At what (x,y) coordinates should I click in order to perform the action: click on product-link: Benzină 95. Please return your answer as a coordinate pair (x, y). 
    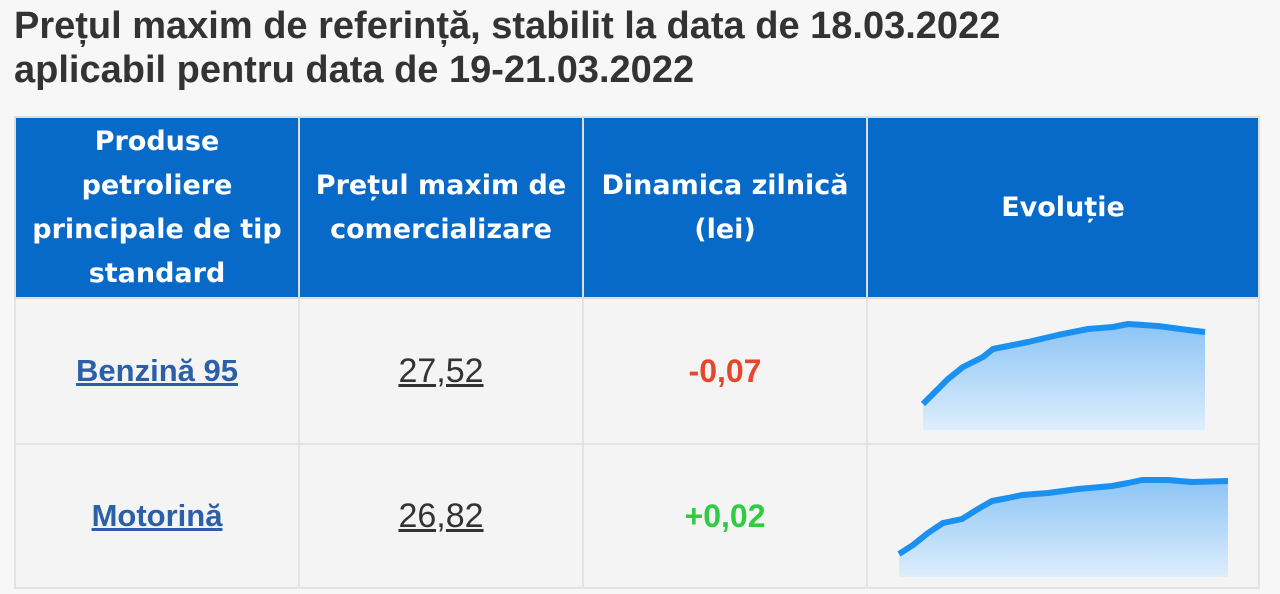
    Looking at the image, I should click on (157, 370).